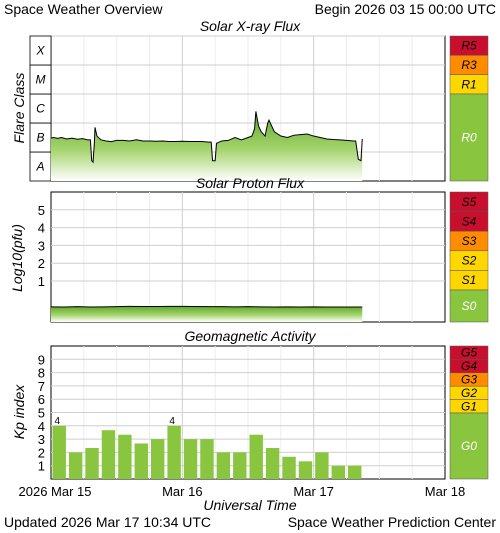 The width and height of the screenshot is (500, 533). What do you see at coordinates (469, 46) in the screenshot?
I see `scale-label-r5: R5` at bounding box center [469, 46].